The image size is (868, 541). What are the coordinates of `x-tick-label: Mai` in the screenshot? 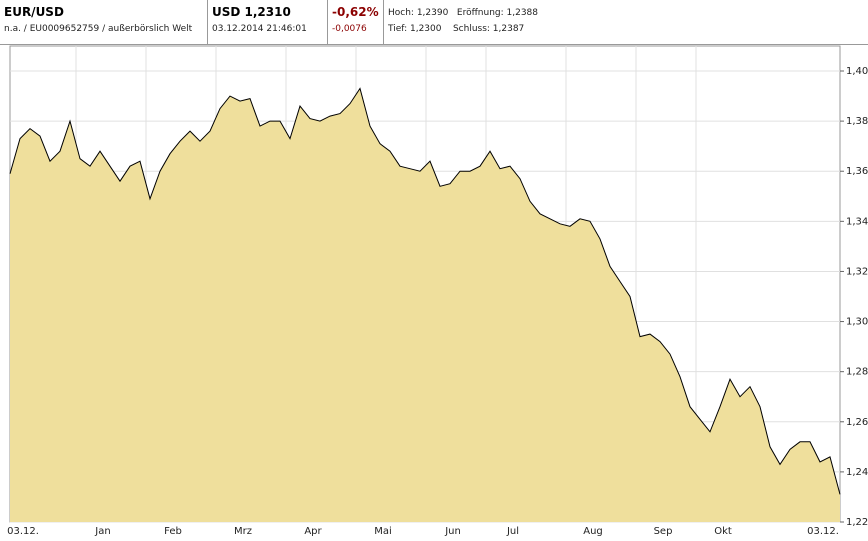 It's located at (383, 531).